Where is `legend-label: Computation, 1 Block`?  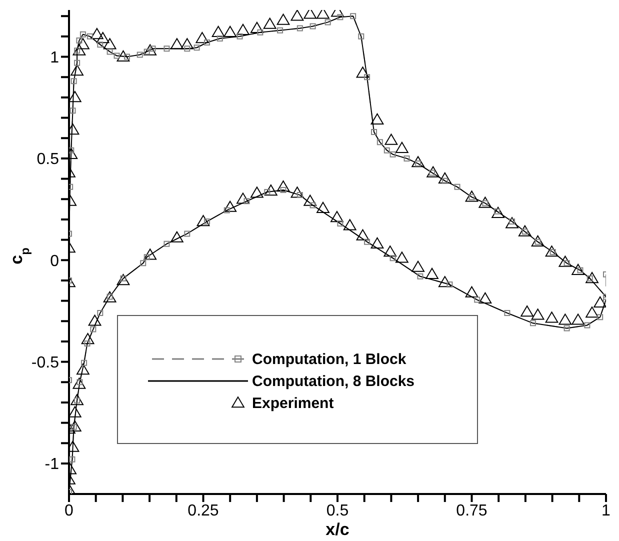 legend-label: Computation, 1 Block is located at coordinates (329, 359).